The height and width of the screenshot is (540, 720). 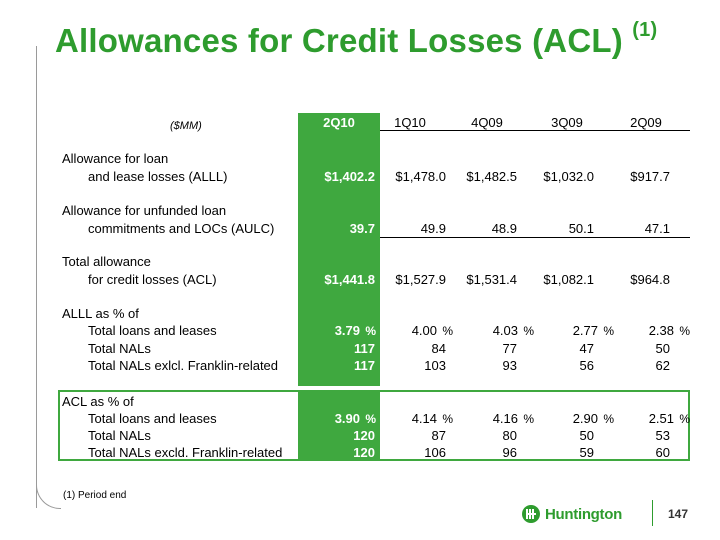 I want to click on alll-value-1q10: $1,478.0, so click(x=420, y=176).